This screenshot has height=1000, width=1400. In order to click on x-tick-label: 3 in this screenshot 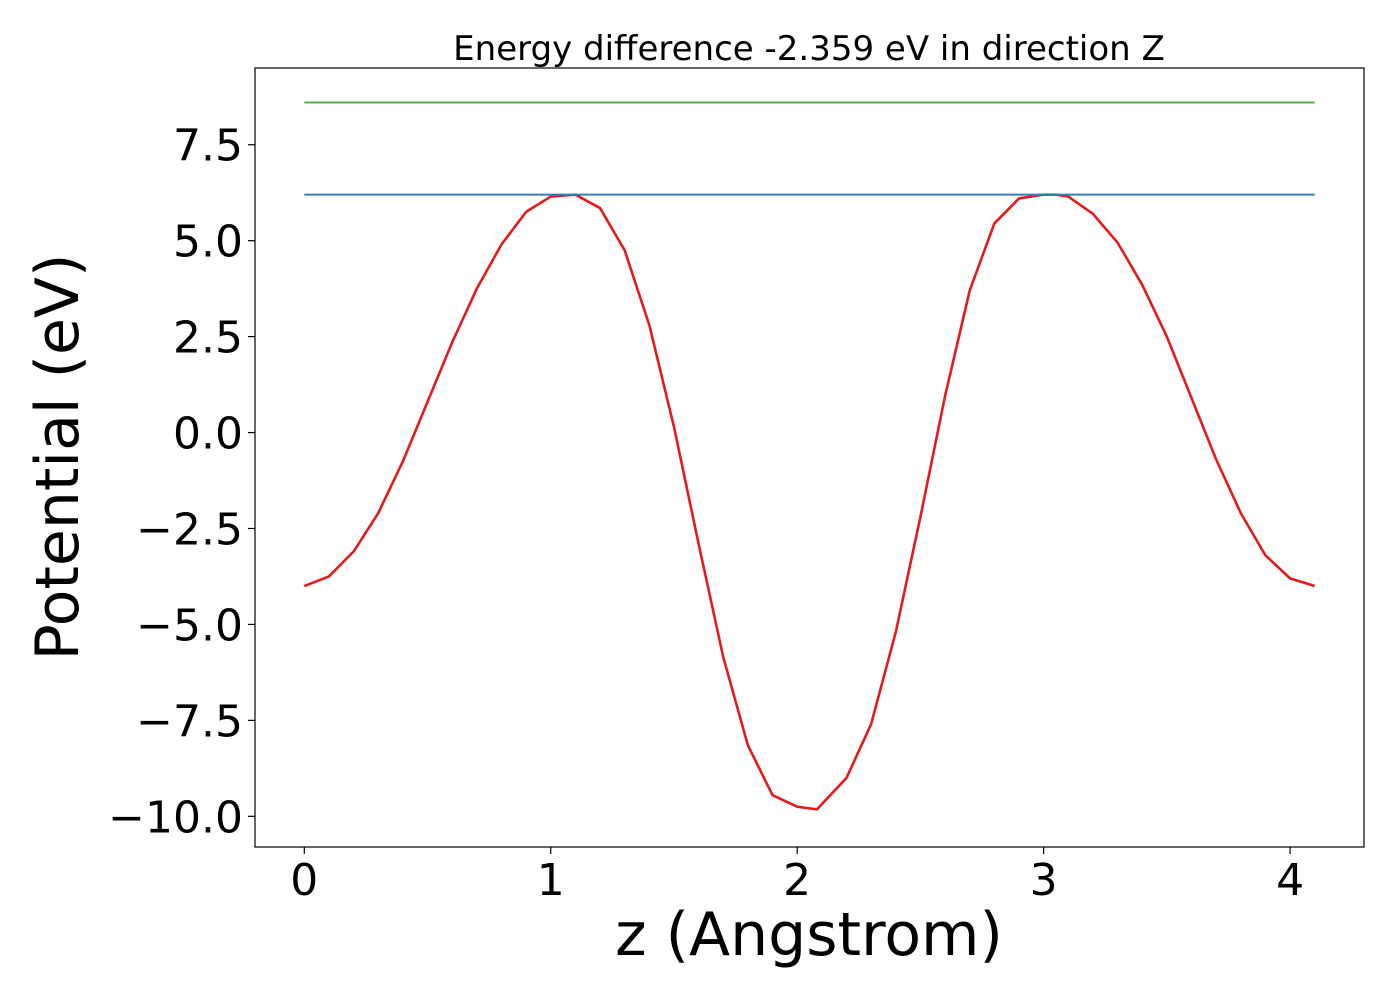, I will do `click(1044, 880)`.